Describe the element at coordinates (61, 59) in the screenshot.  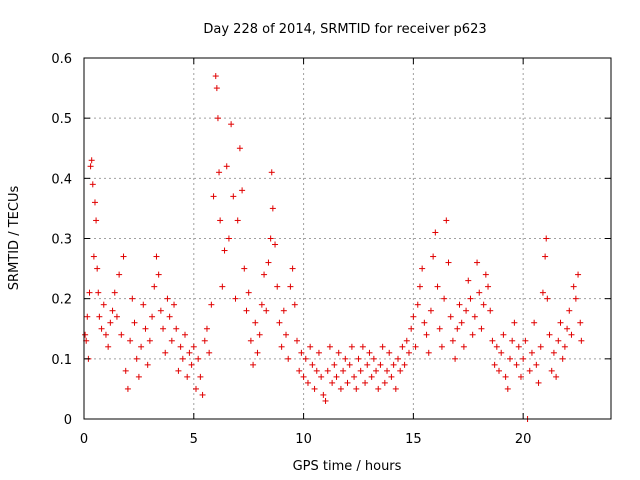
I see `y-tick-label: 0.6` at that location.